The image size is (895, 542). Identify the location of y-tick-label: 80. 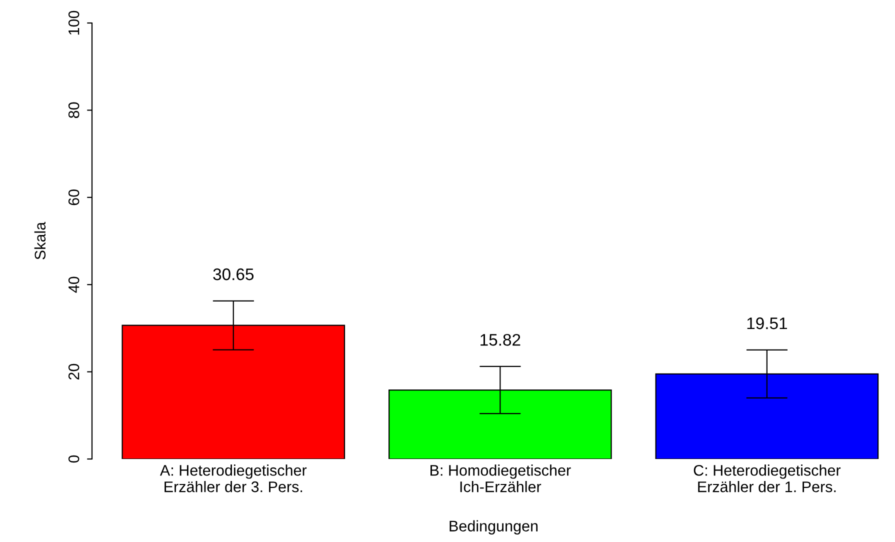
(74, 110).